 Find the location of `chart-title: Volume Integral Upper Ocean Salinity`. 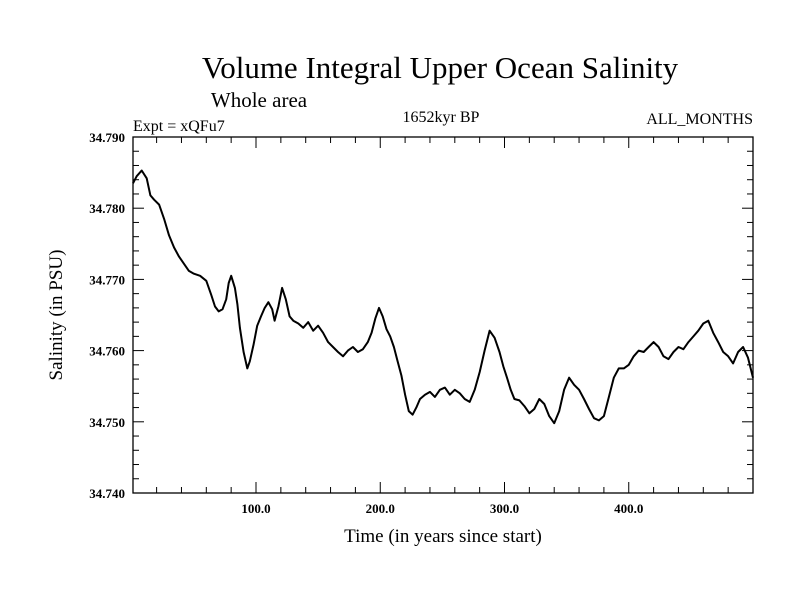

chart-title: Volume Integral Upper Ocean Salinity is located at coordinates (440, 67).